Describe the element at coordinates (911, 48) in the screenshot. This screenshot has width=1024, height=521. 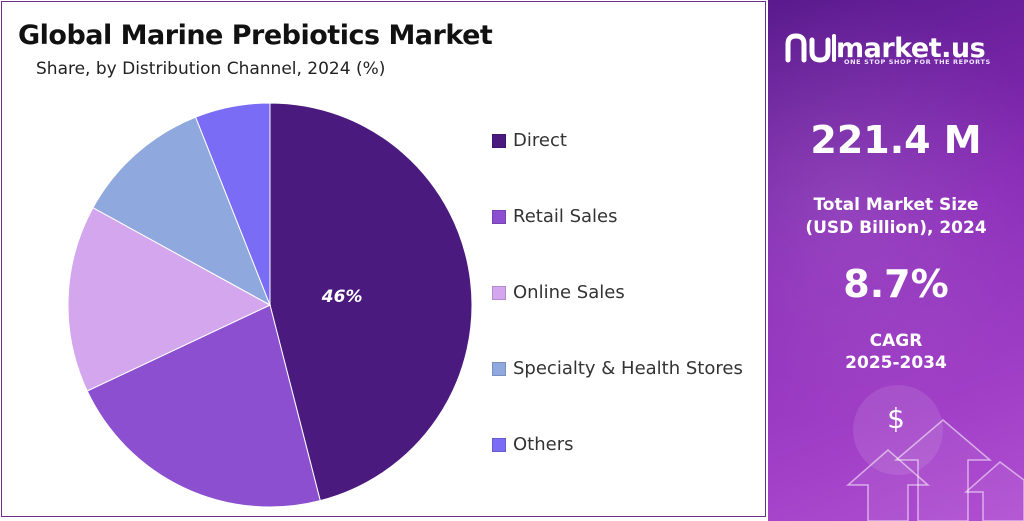
I see `brand-name: market.us` at that location.